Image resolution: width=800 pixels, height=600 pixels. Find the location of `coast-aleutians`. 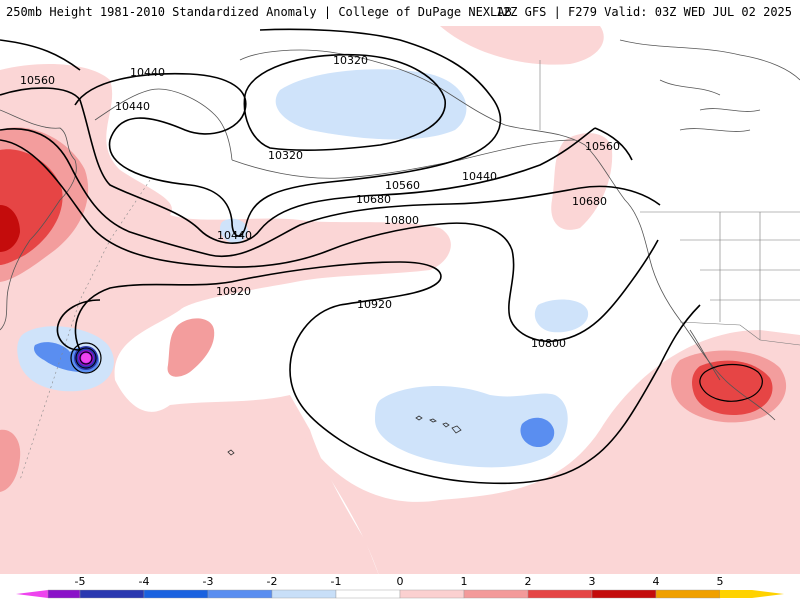

coast-aleutians is located at coordinates (403, 159).